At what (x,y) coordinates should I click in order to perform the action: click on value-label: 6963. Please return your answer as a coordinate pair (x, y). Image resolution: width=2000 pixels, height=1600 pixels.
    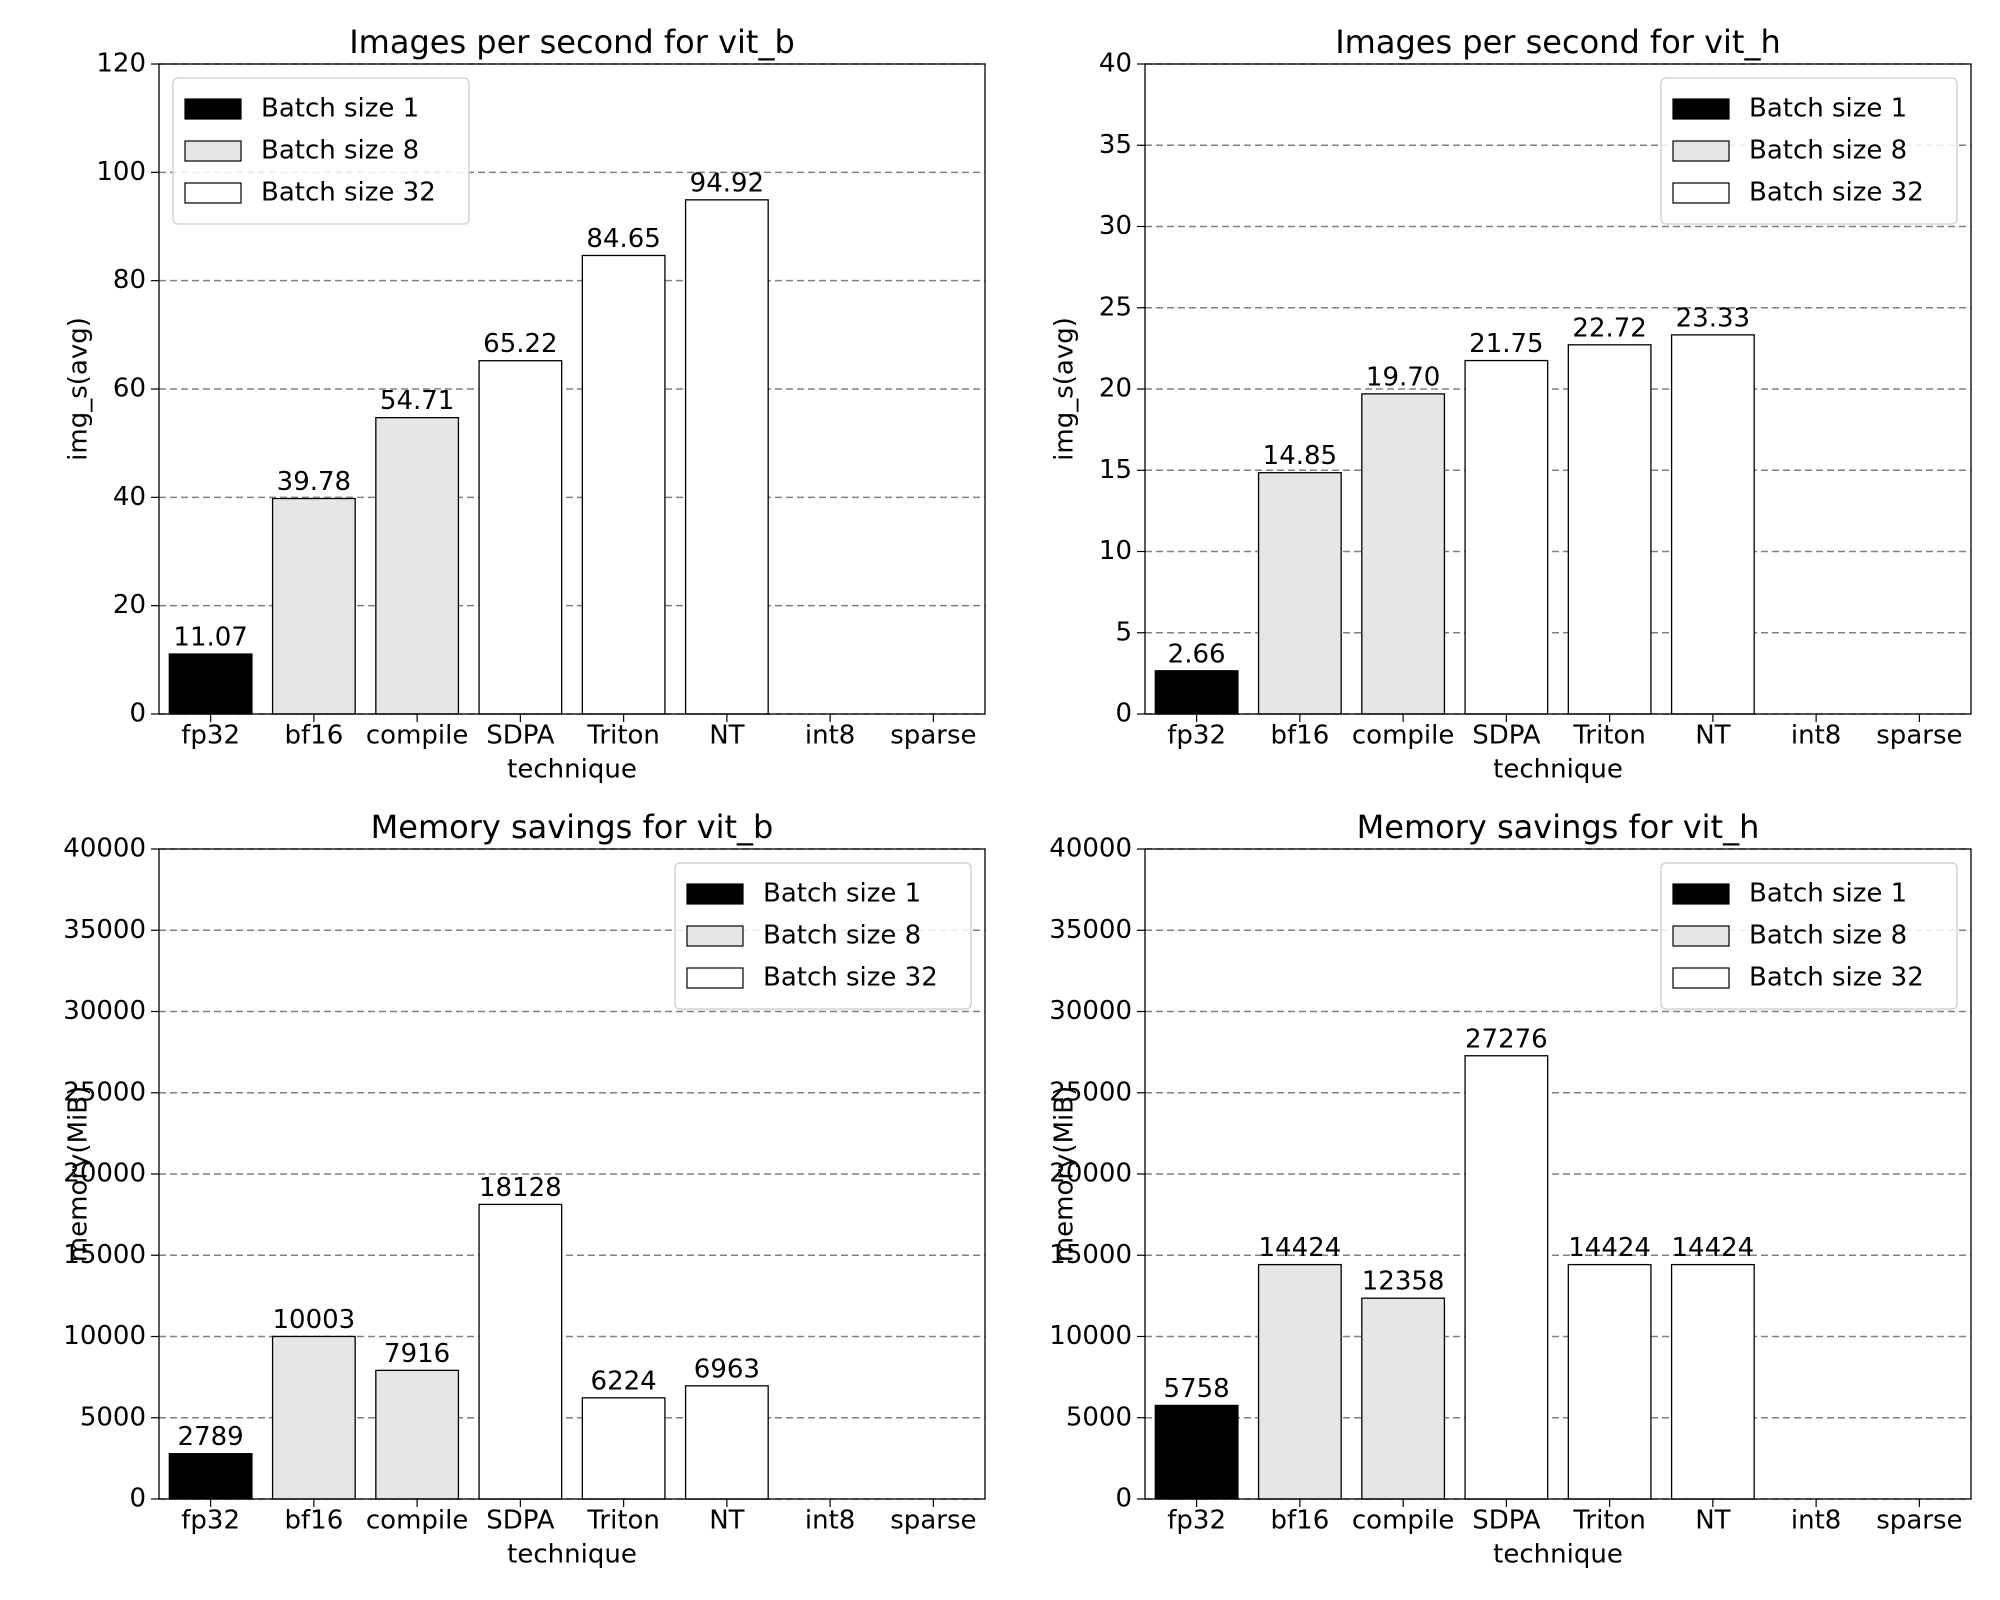
    Looking at the image, I should click on (727, 1369).